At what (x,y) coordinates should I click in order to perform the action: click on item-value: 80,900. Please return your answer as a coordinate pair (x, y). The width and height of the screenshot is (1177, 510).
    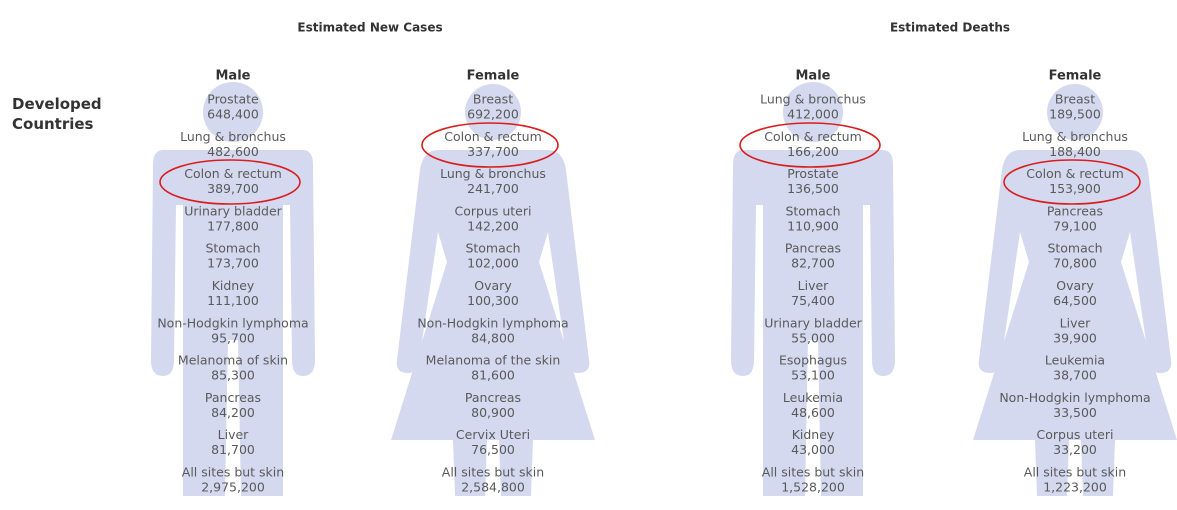
    Looking at the image, I should click on (493, 412).